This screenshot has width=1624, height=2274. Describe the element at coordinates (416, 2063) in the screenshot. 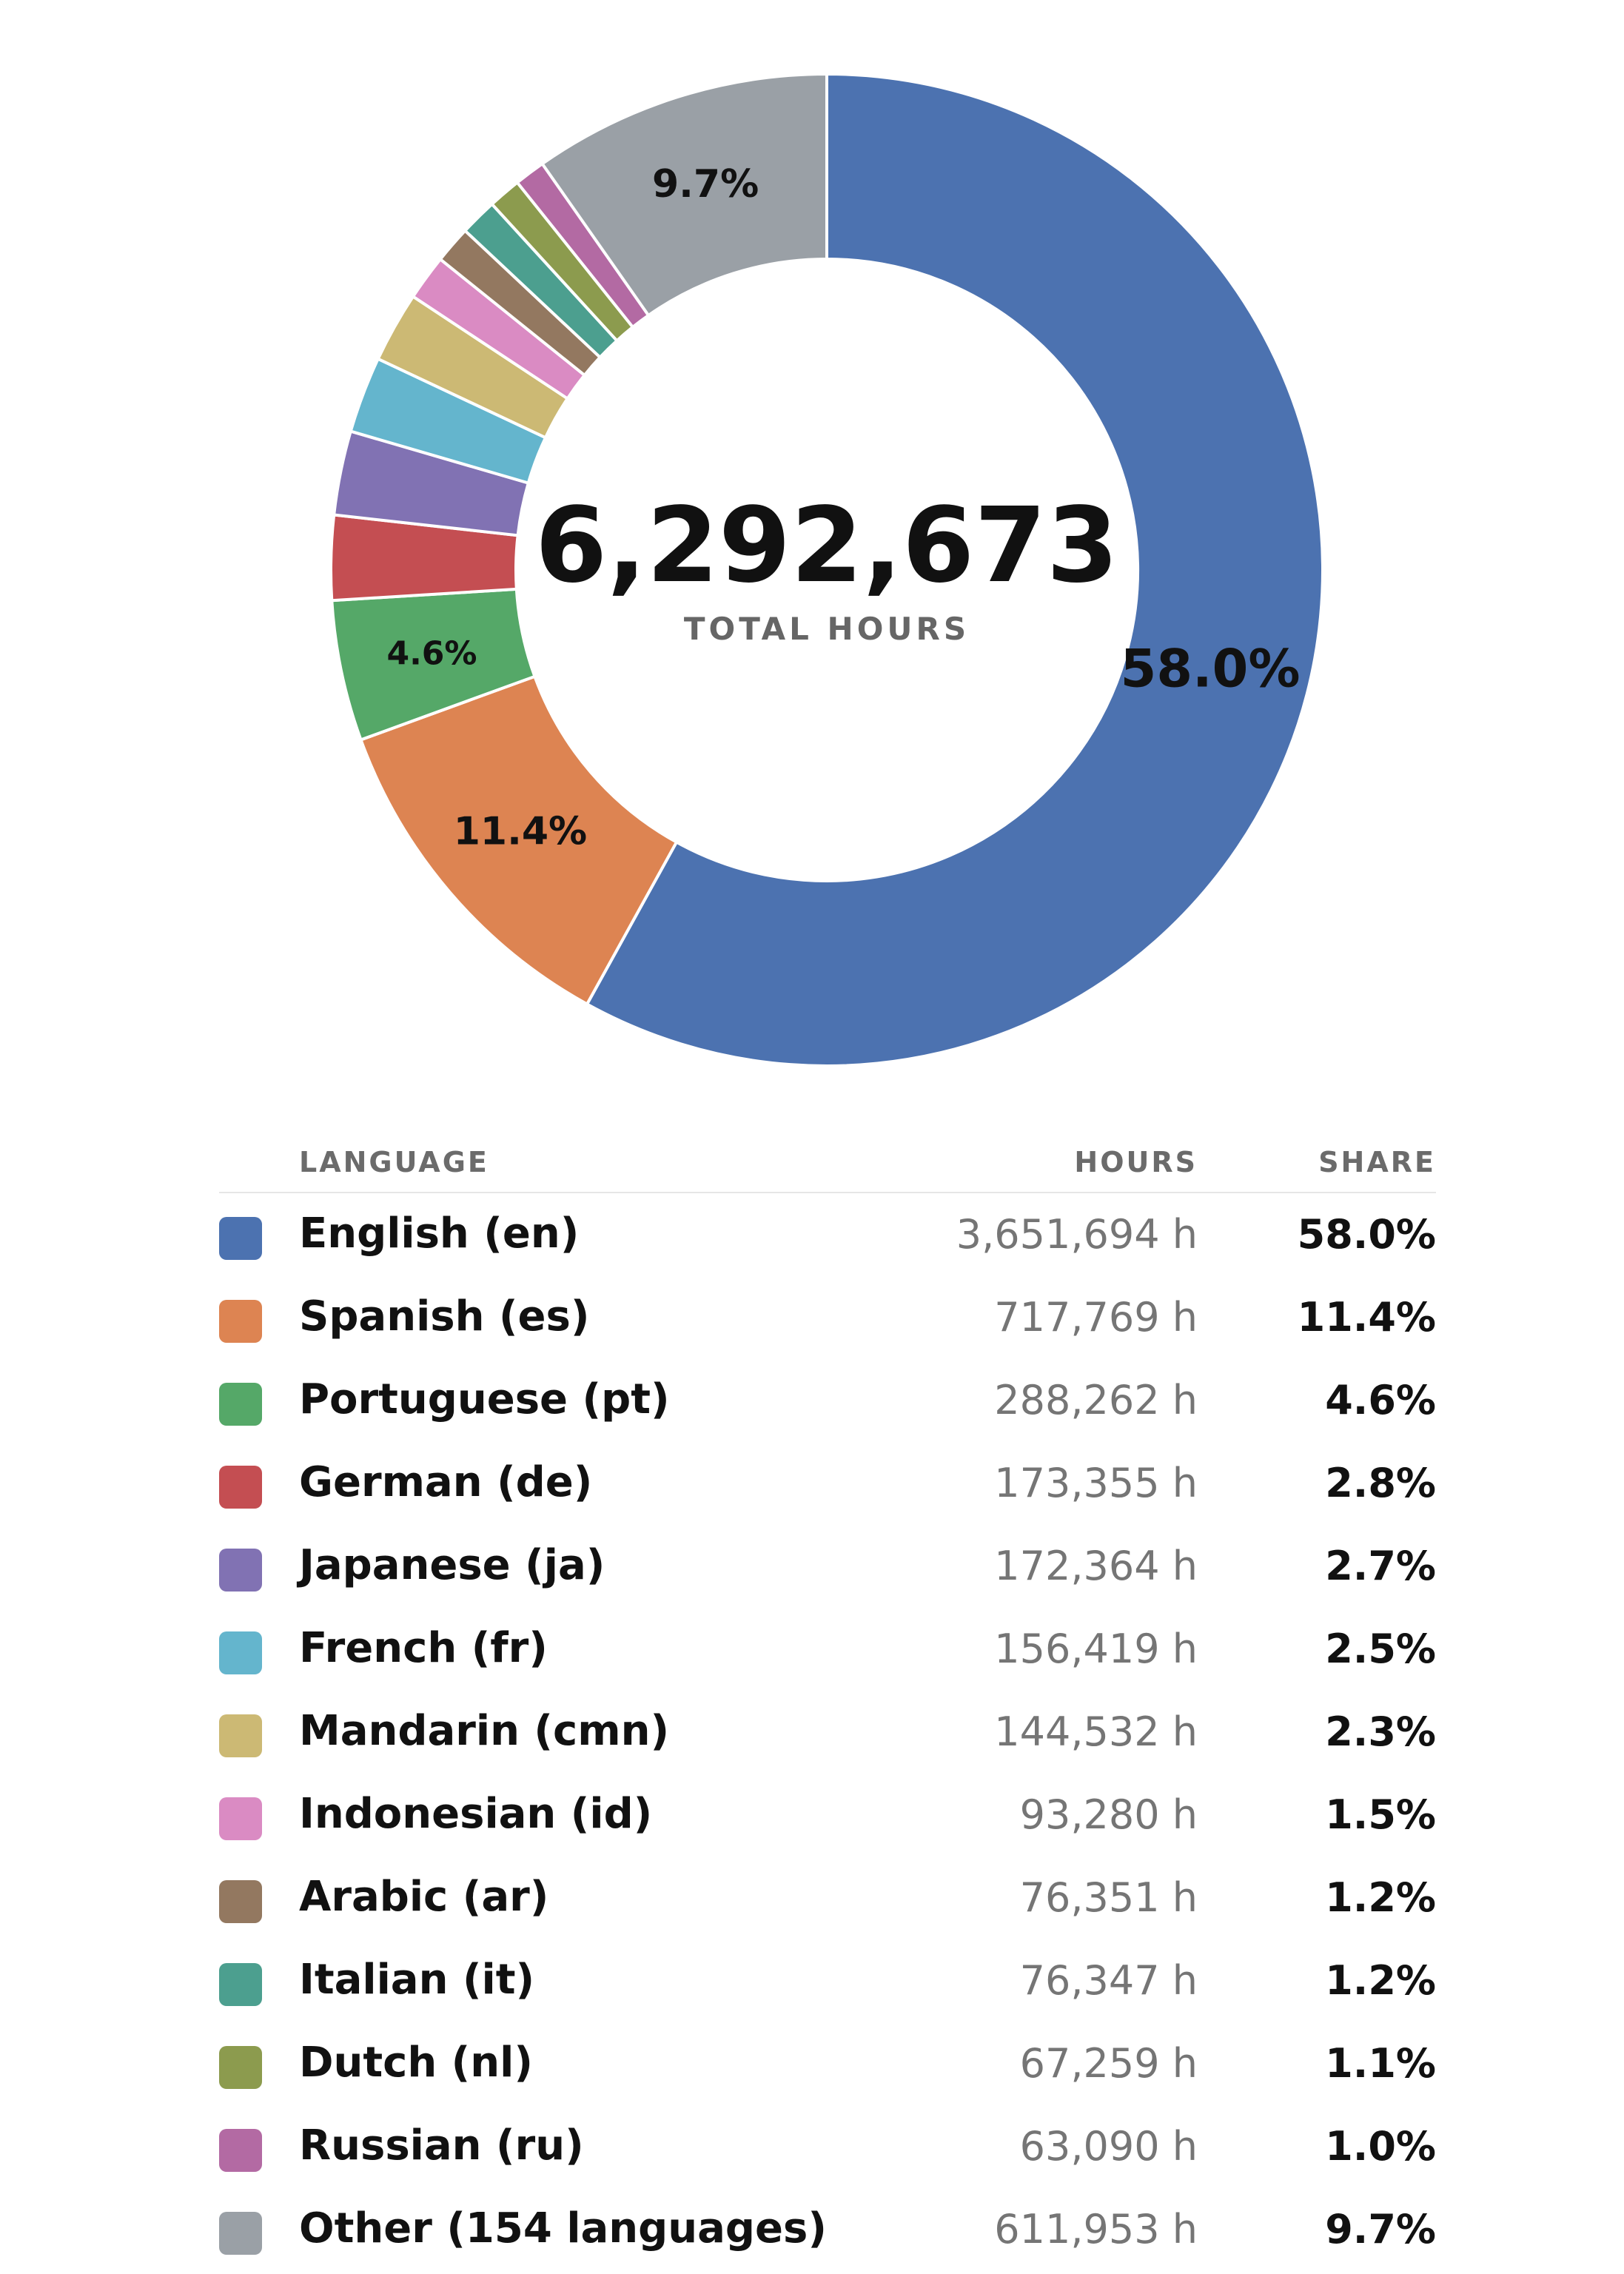

I see `language-name: Dutch (nl)` at that location.